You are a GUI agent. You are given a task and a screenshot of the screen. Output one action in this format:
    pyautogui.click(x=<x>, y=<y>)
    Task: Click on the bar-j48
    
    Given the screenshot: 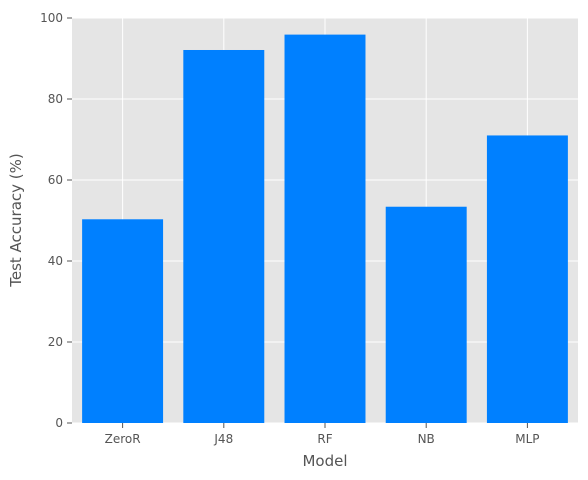 What is the action you would take?
    pyautogui.click(x=224, y=236)
    